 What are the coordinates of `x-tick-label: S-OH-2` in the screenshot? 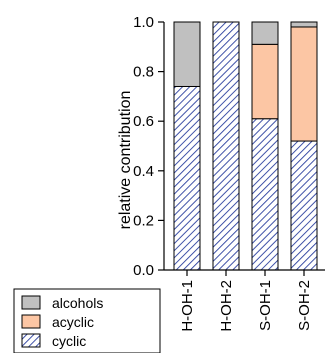 It's located at (304, 305).